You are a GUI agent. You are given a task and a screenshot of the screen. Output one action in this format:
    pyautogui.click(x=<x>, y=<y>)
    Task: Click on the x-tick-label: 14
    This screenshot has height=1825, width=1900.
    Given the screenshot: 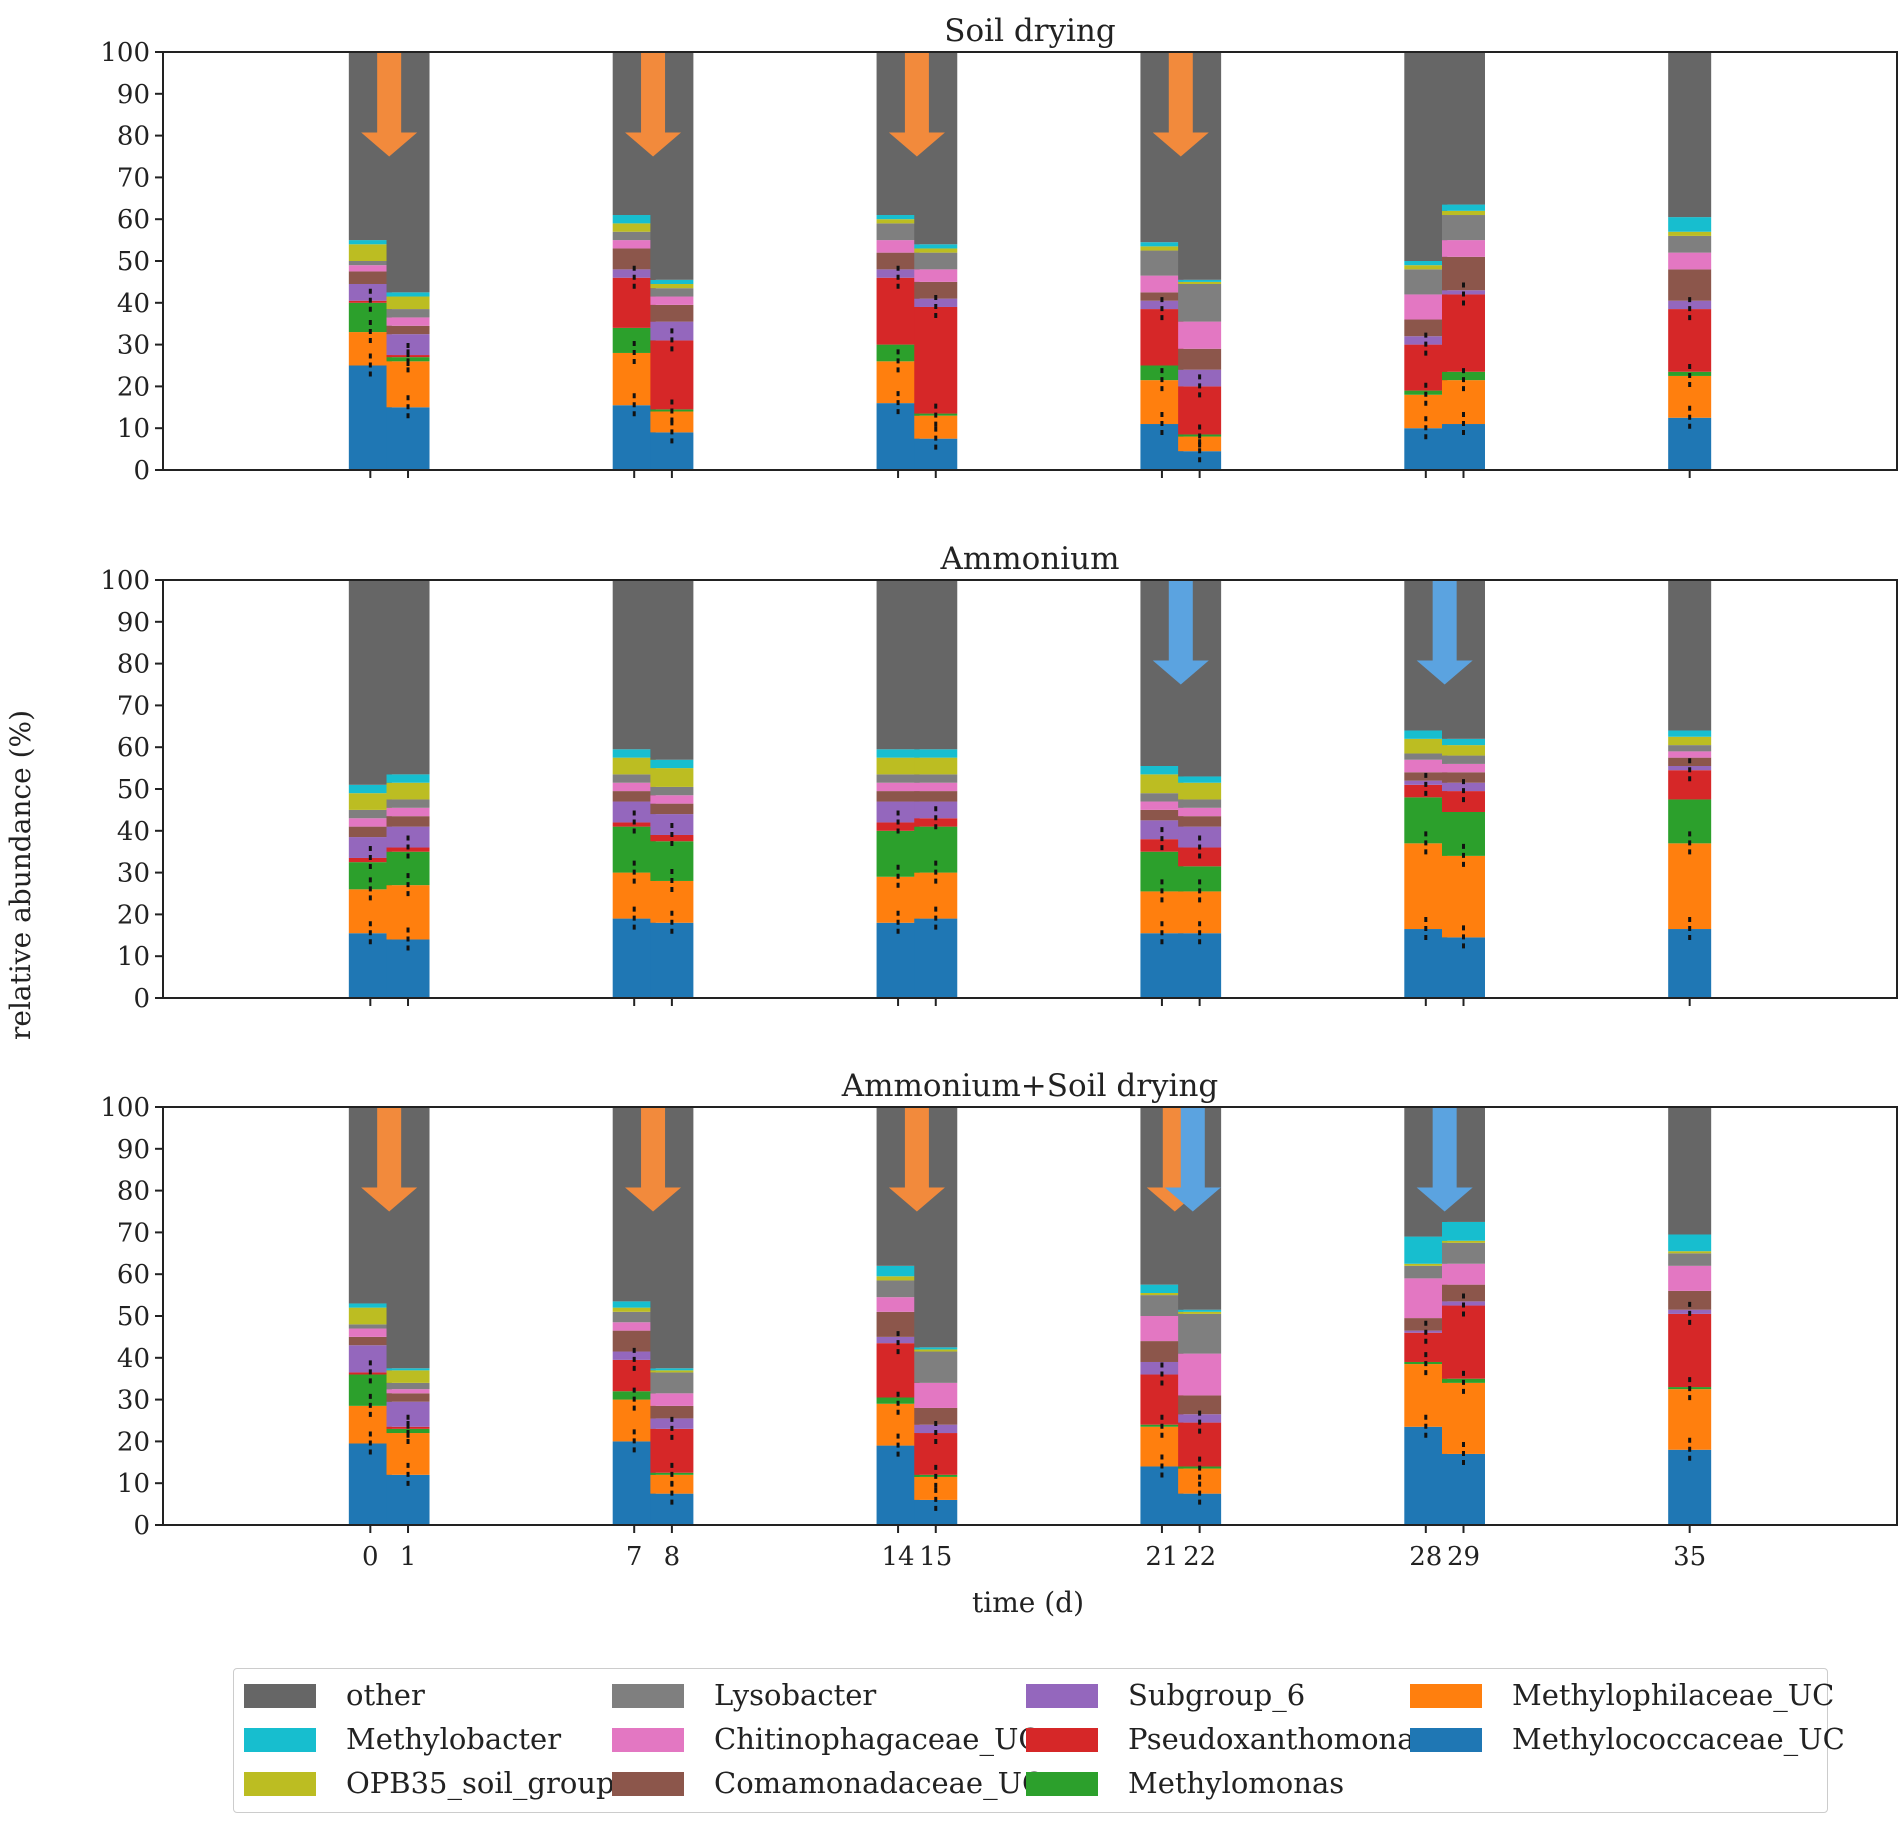 What is the action you would take?
    pyautogui.click(x=898, y=1557)
    